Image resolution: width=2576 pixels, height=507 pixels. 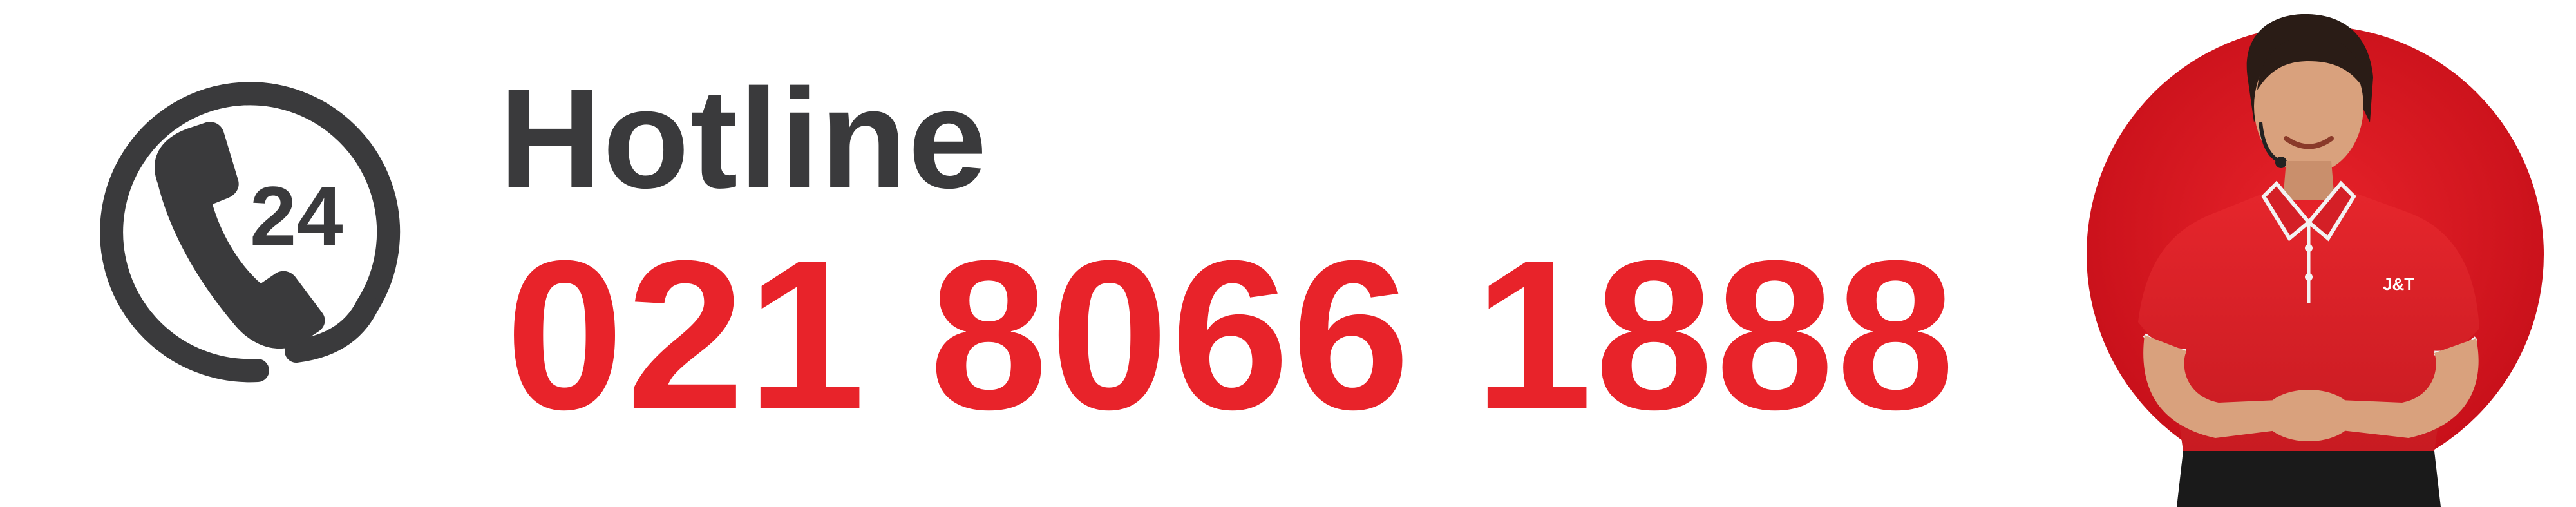 What do you see at coordinates (2308, 319) in the screenshot?
I see `agent-shirt` at bounding box center [2308, 319].